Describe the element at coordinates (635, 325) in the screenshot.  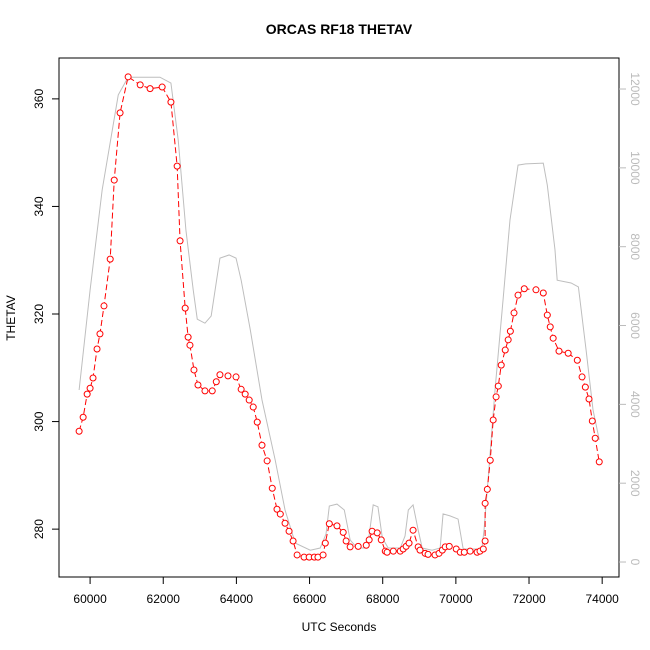
I see `y2-tick-label: 6000` at that location.